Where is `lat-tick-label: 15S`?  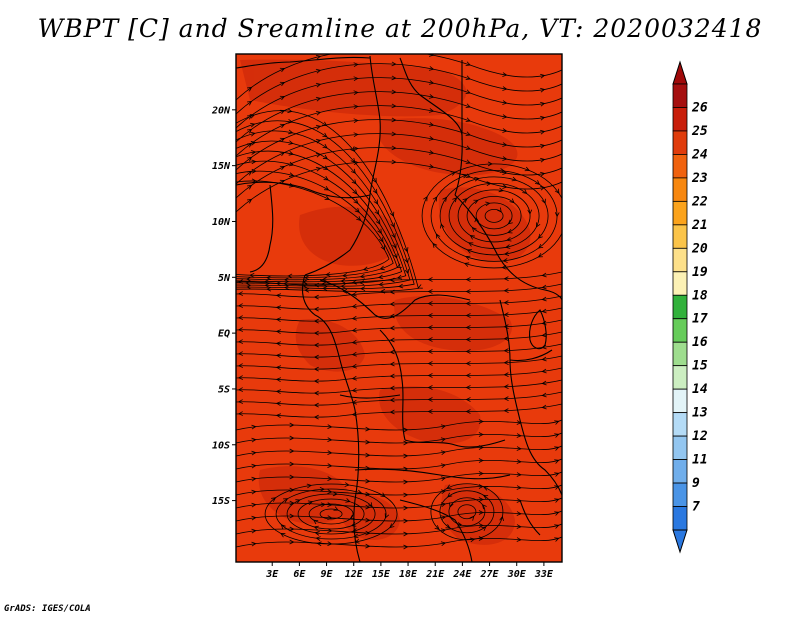
lat-tick-label: 15S is located at coordinates (221, 501).